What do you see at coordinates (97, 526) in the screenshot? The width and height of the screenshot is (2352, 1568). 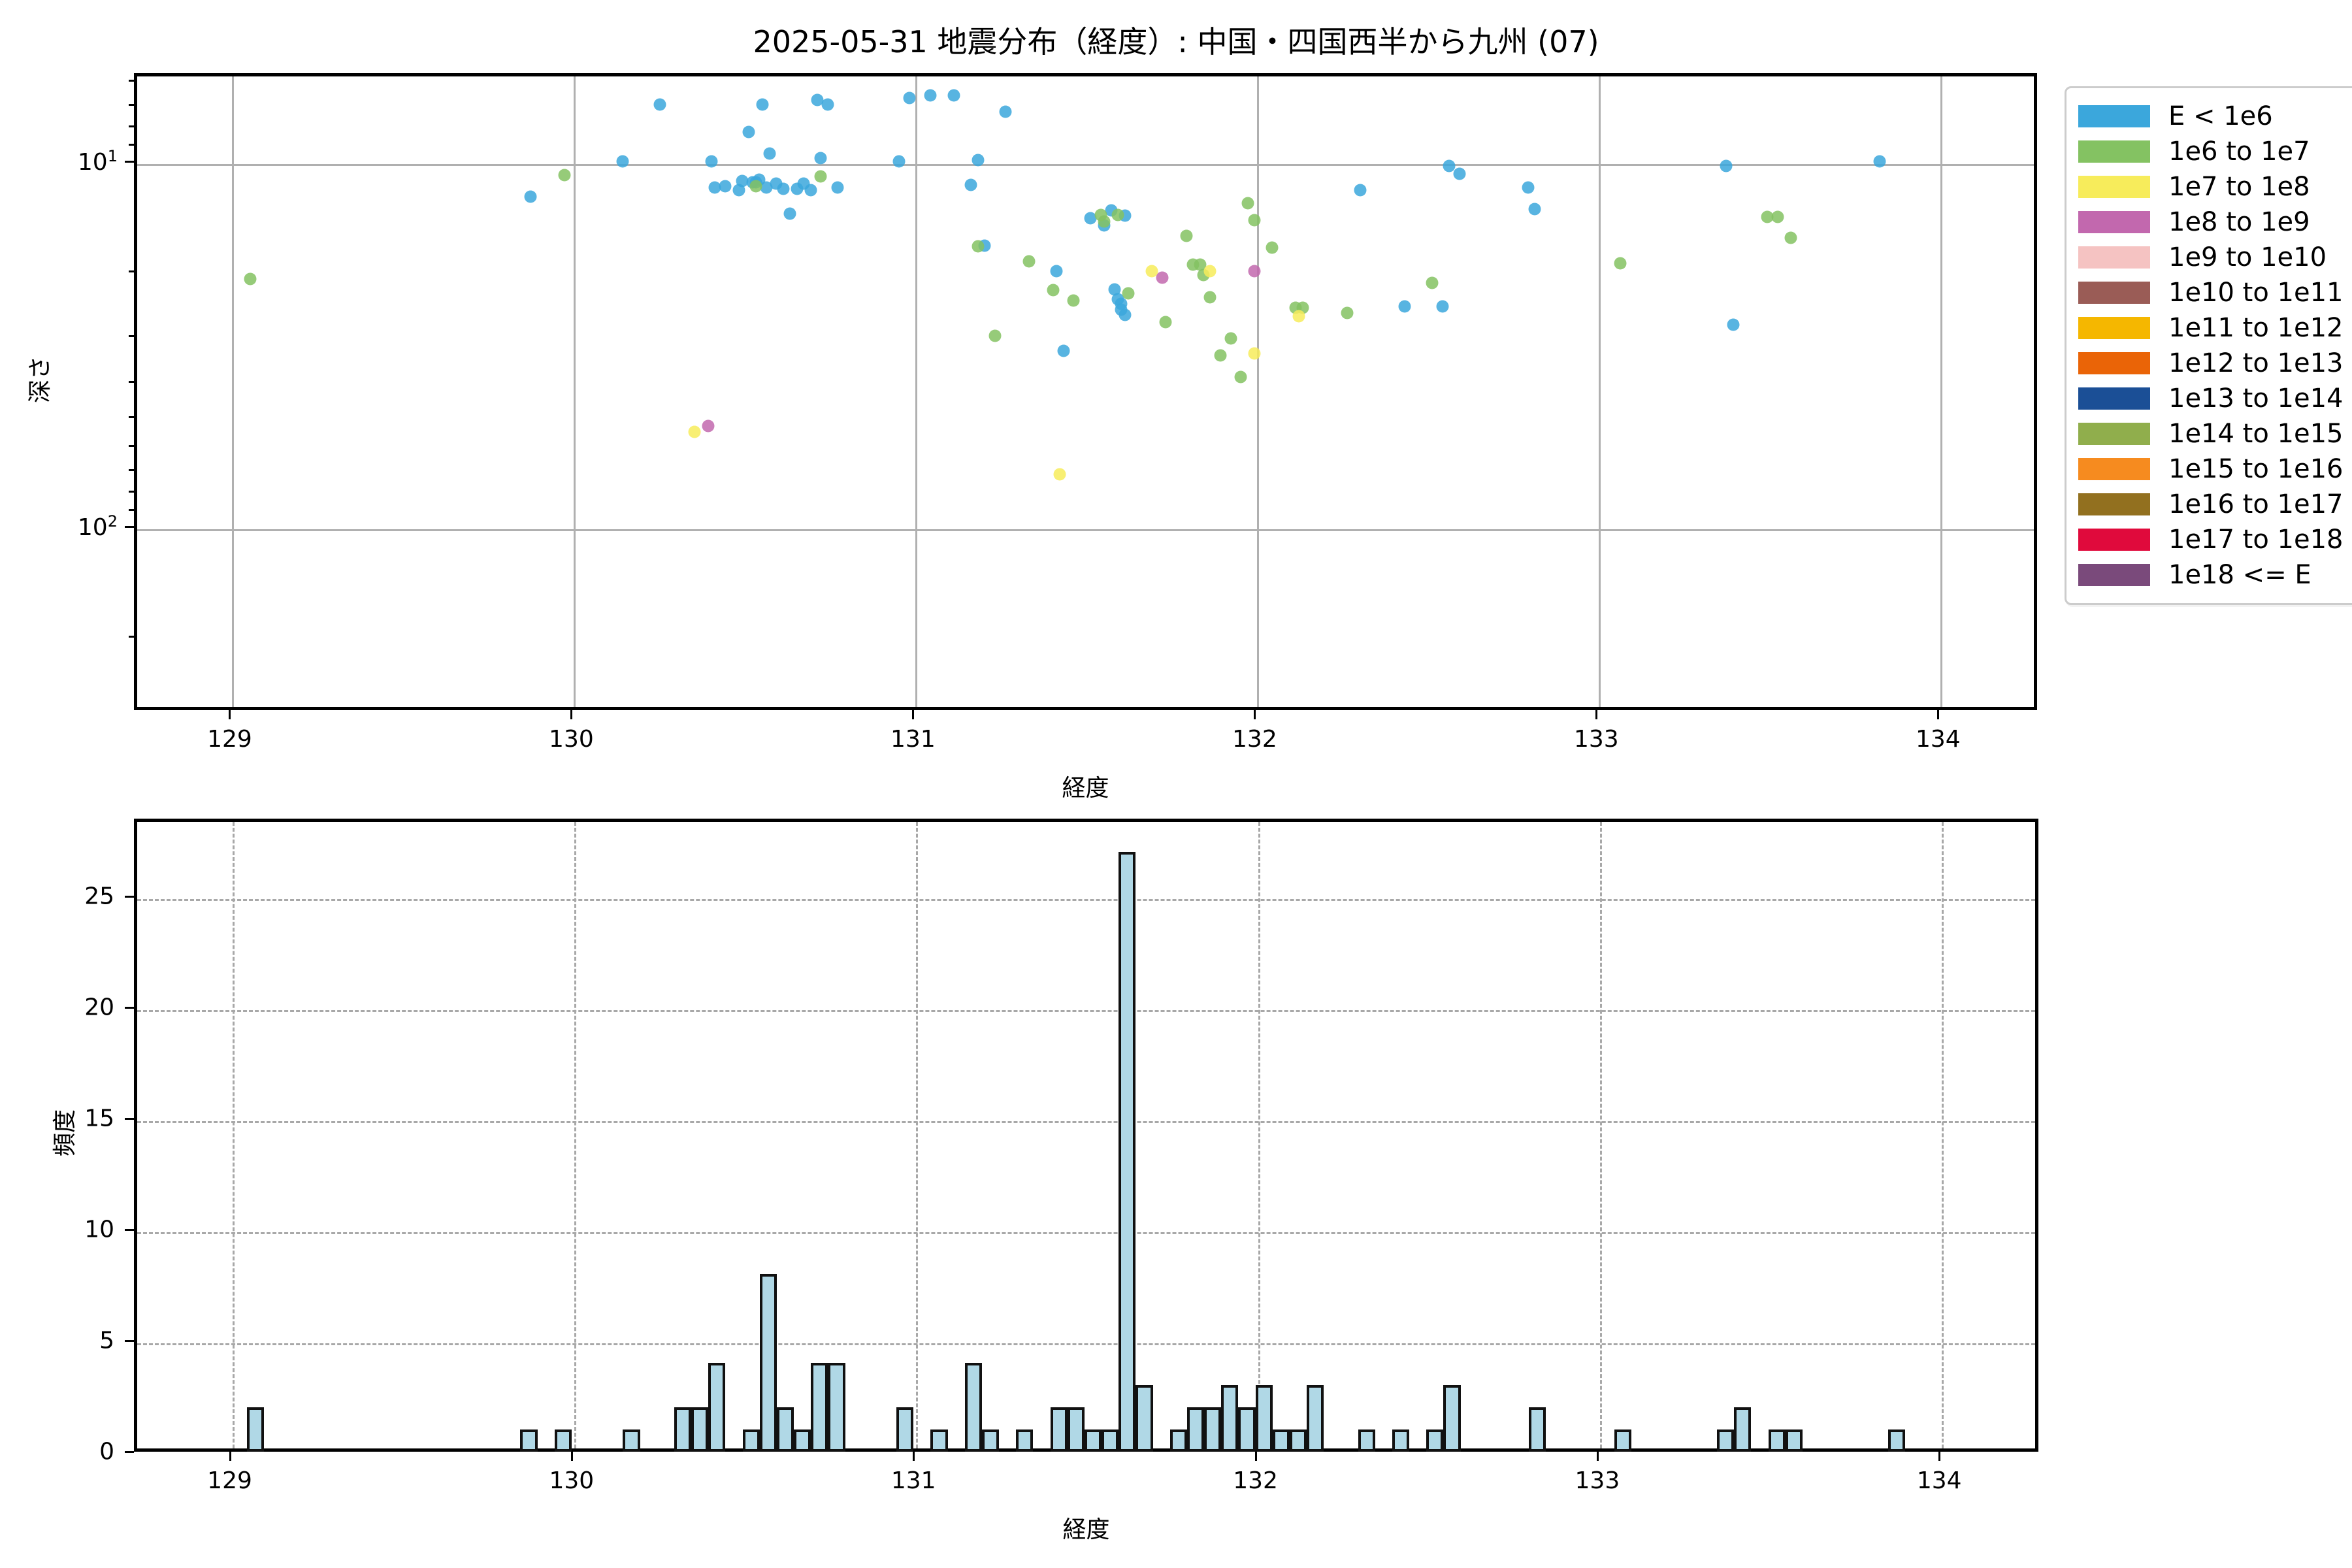 I see `scatter-y-tick-label: 102` at bounding box center [97, 526].